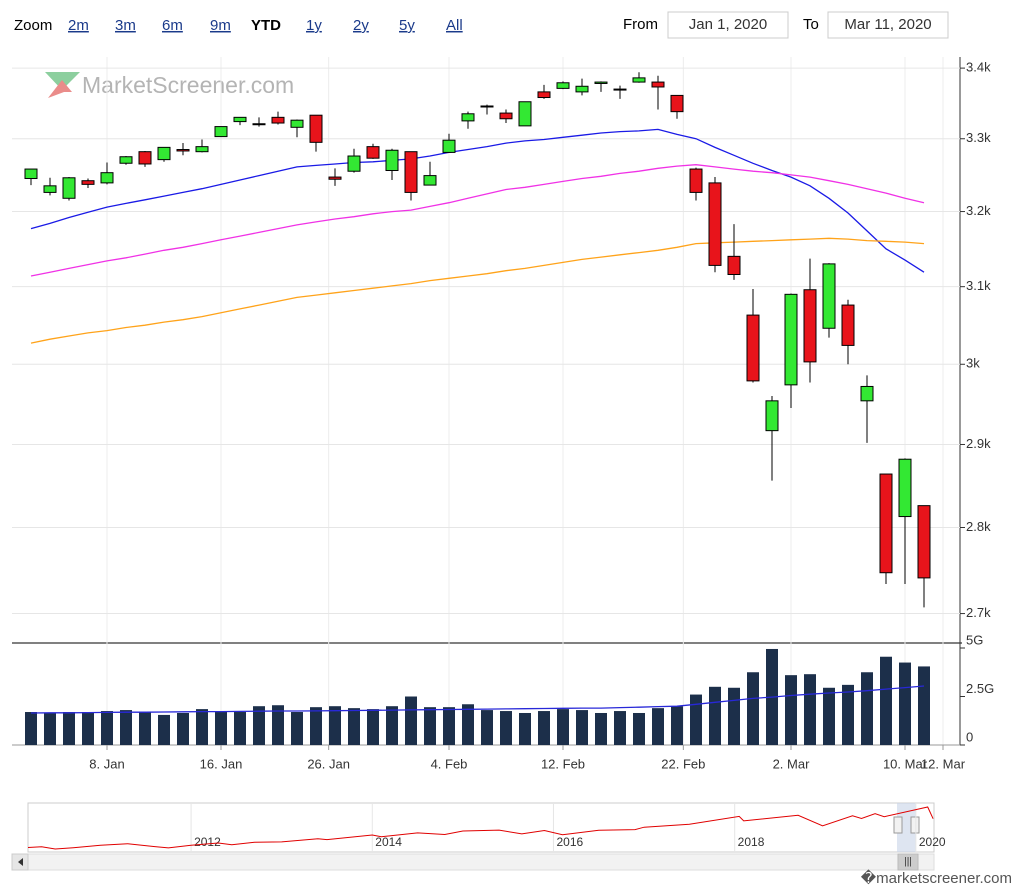  I want to click on to-input, so click(888, 25).